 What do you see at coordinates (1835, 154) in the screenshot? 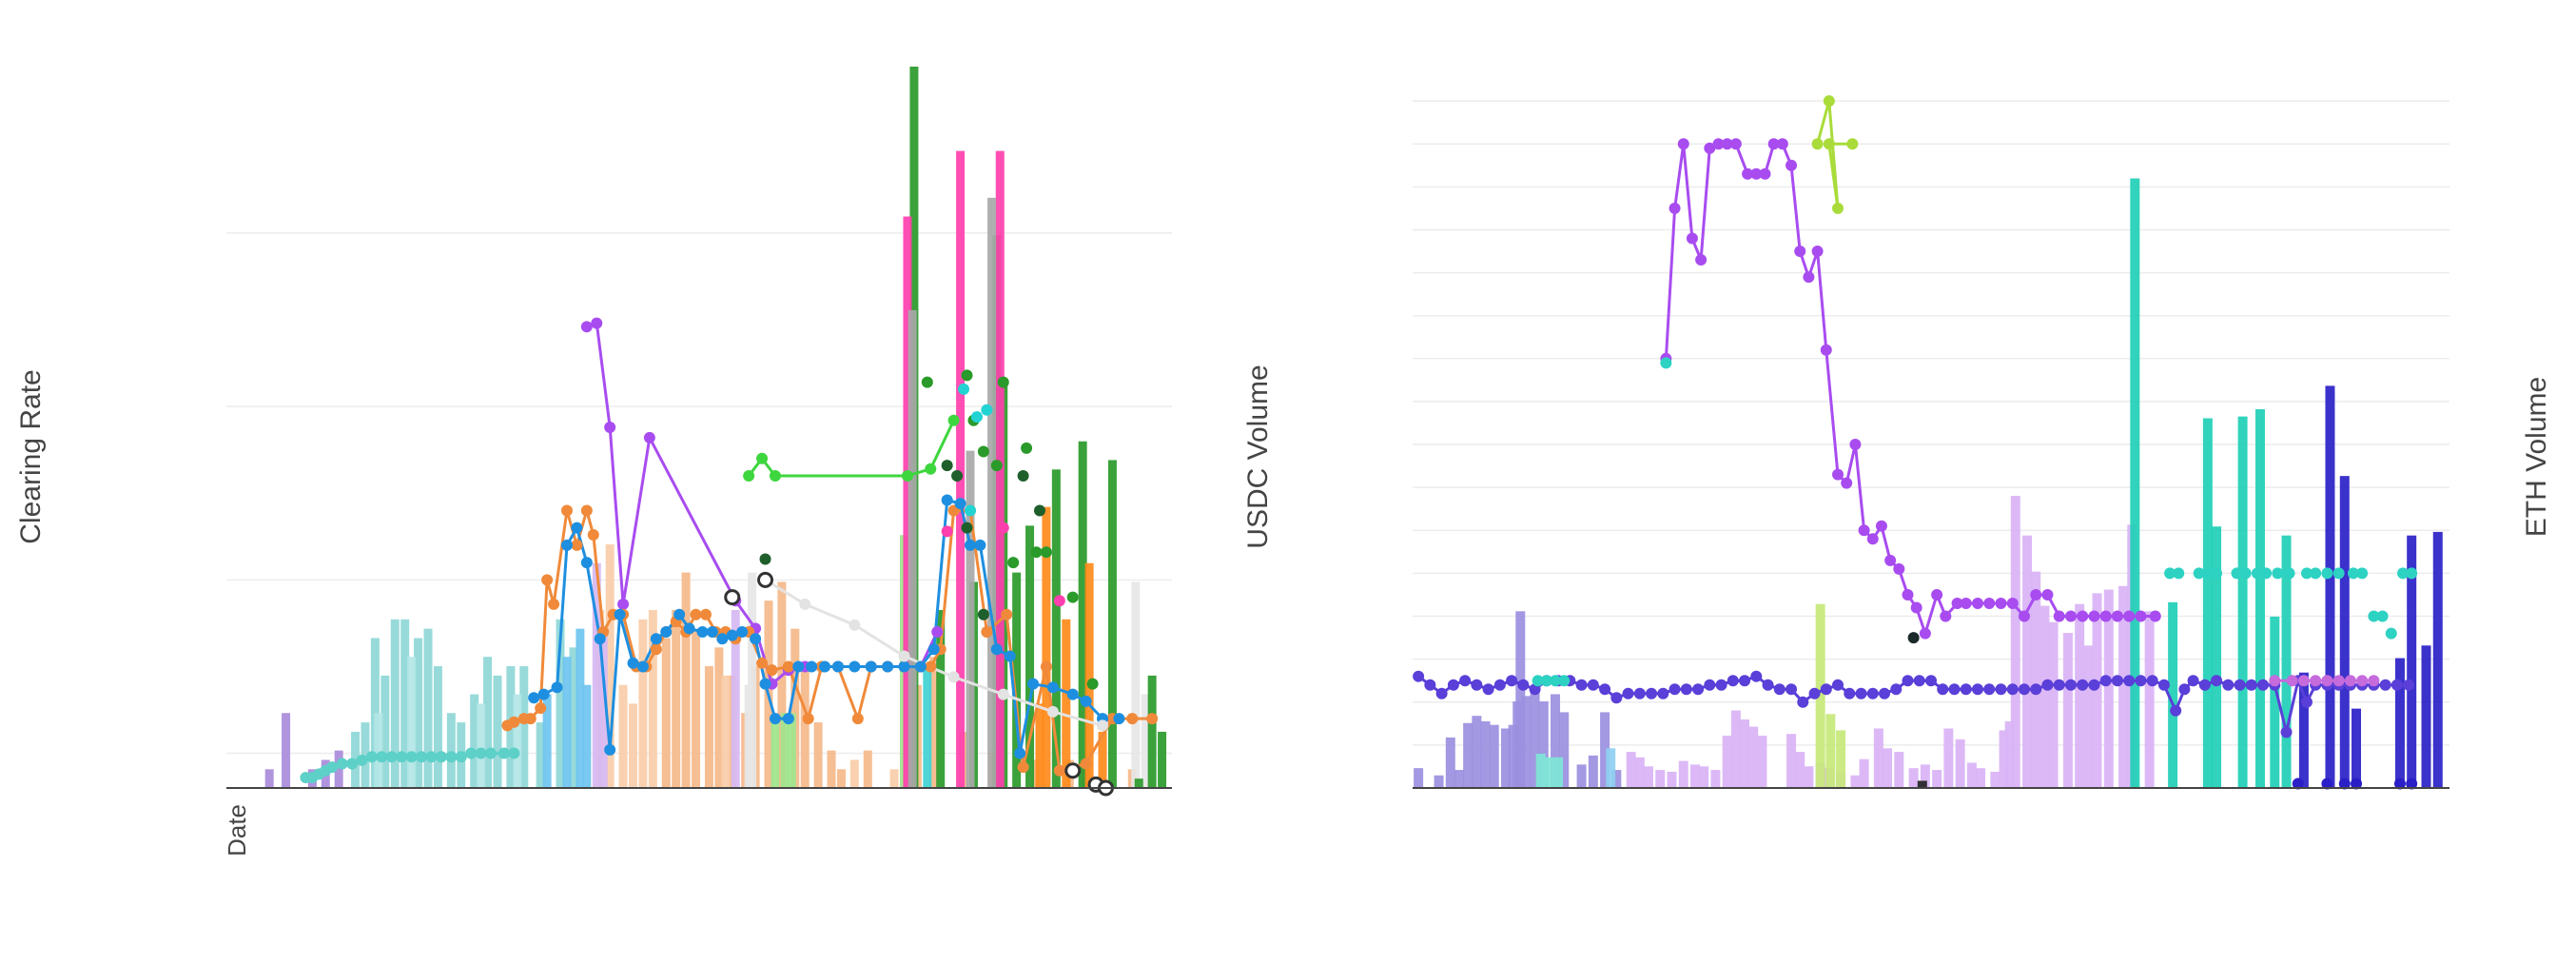
I see `rate-line` at bounding box center [1835, 154].